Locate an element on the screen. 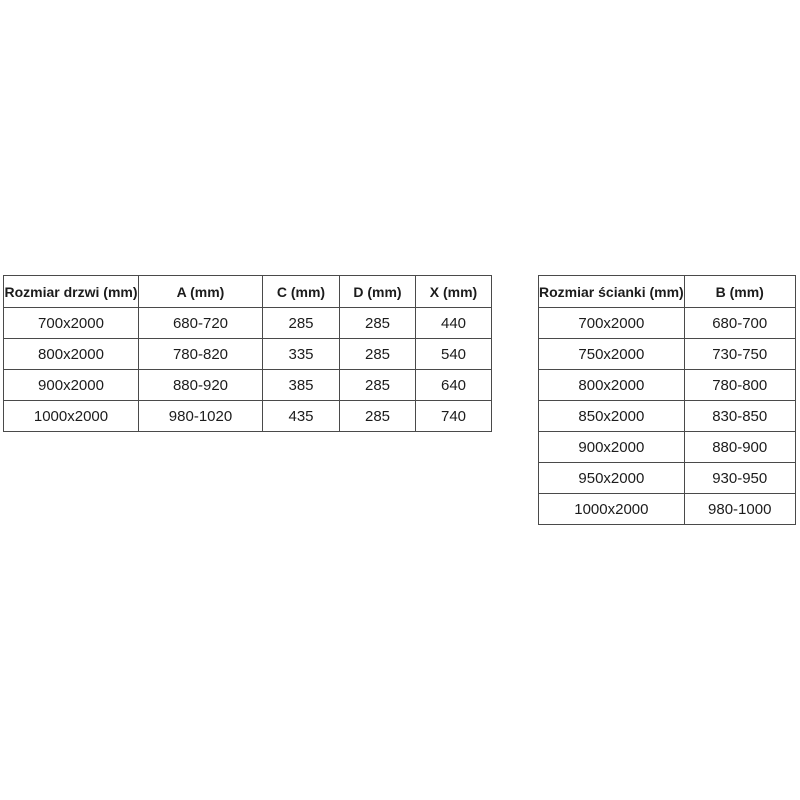 This screenshot has height=800, width=800. table-row: 1000x2000 980-1020 435 285 740 is located at coordinates (247, 416).